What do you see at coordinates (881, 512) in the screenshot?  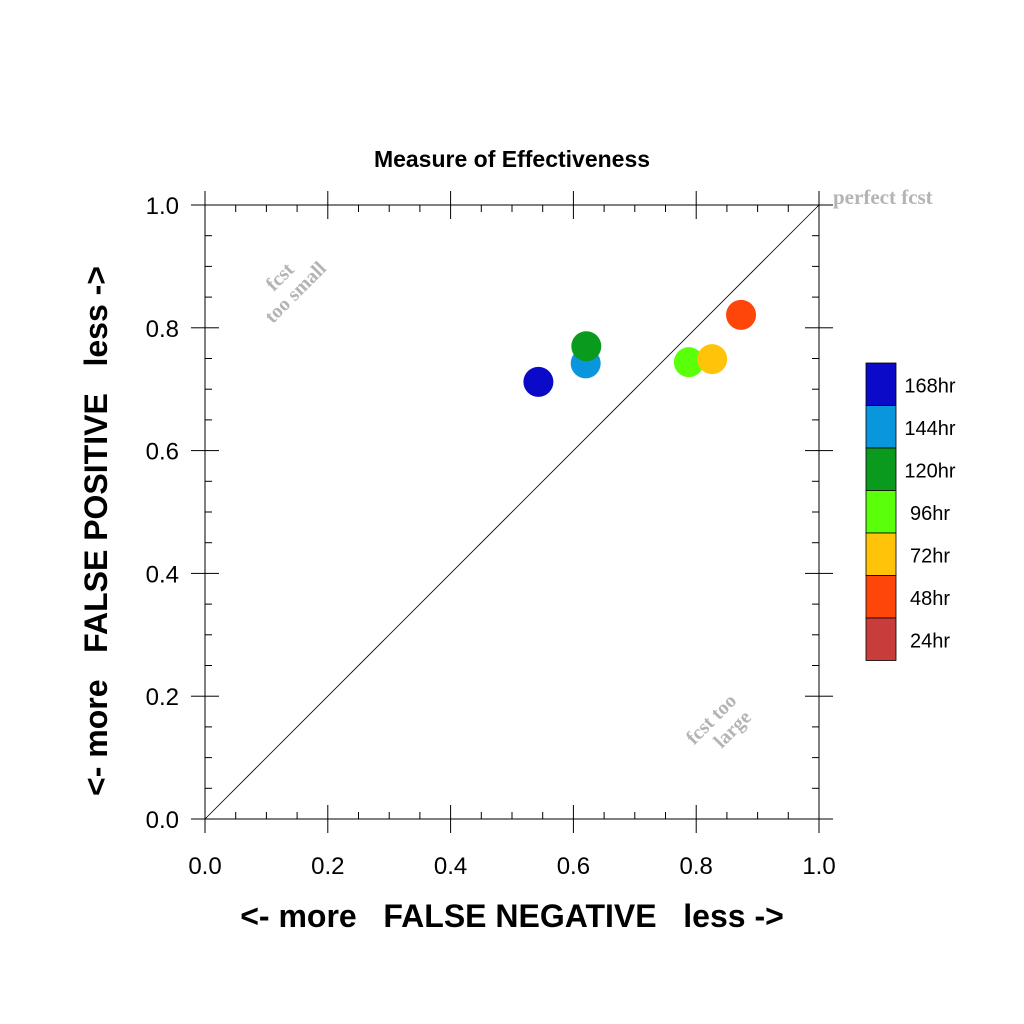 I see `legend-swatch-96hr` at bounding box center [881, 512].